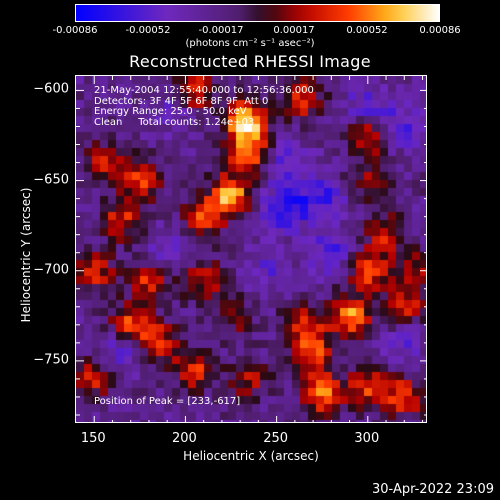  I want to click on colorbar-tick-label: 0.00086, so click(440, 30).